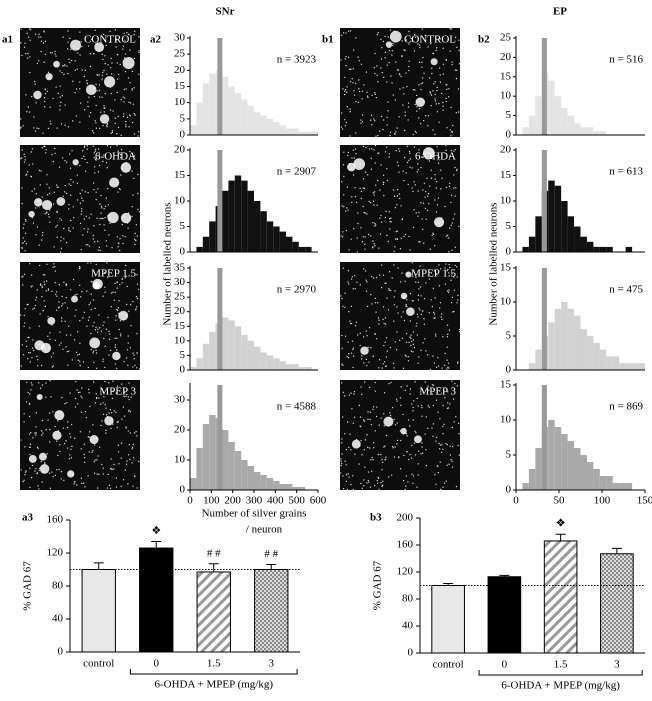 The height and width of the screenshot is (701, 652). Describe the element at coordinates (506, 150) in the screenshot. I see `y-tick-label: 20` at that location.